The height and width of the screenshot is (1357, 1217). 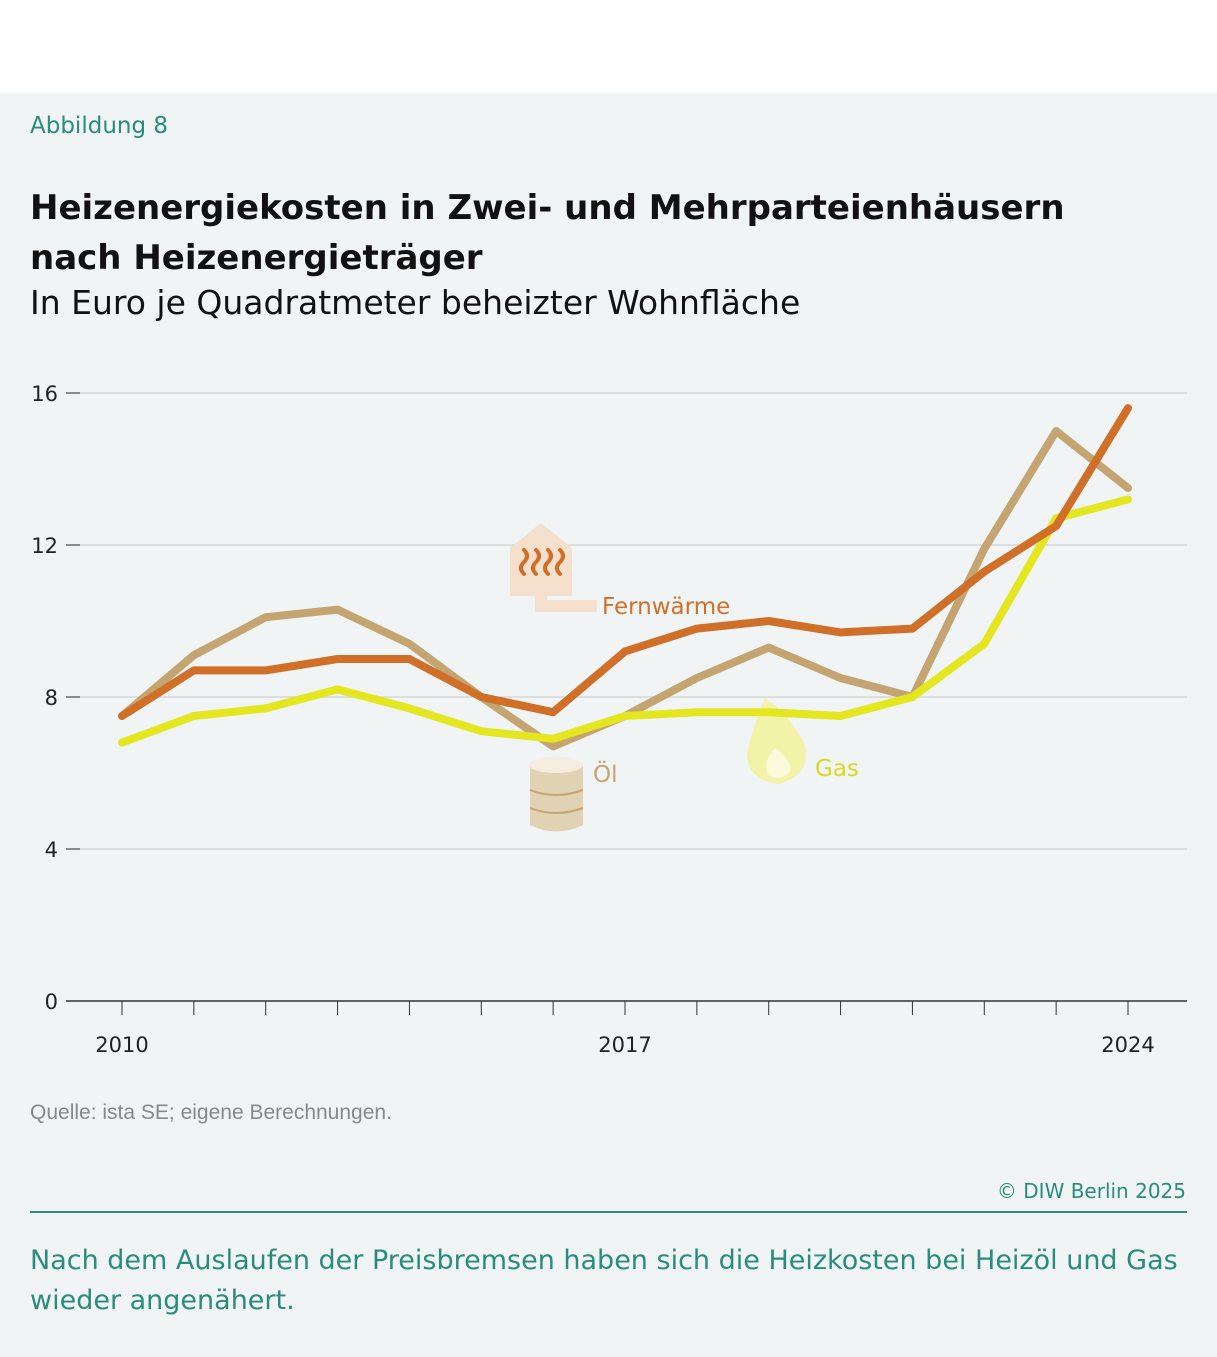 I want to click on divider, so click(x=608, y=1212).